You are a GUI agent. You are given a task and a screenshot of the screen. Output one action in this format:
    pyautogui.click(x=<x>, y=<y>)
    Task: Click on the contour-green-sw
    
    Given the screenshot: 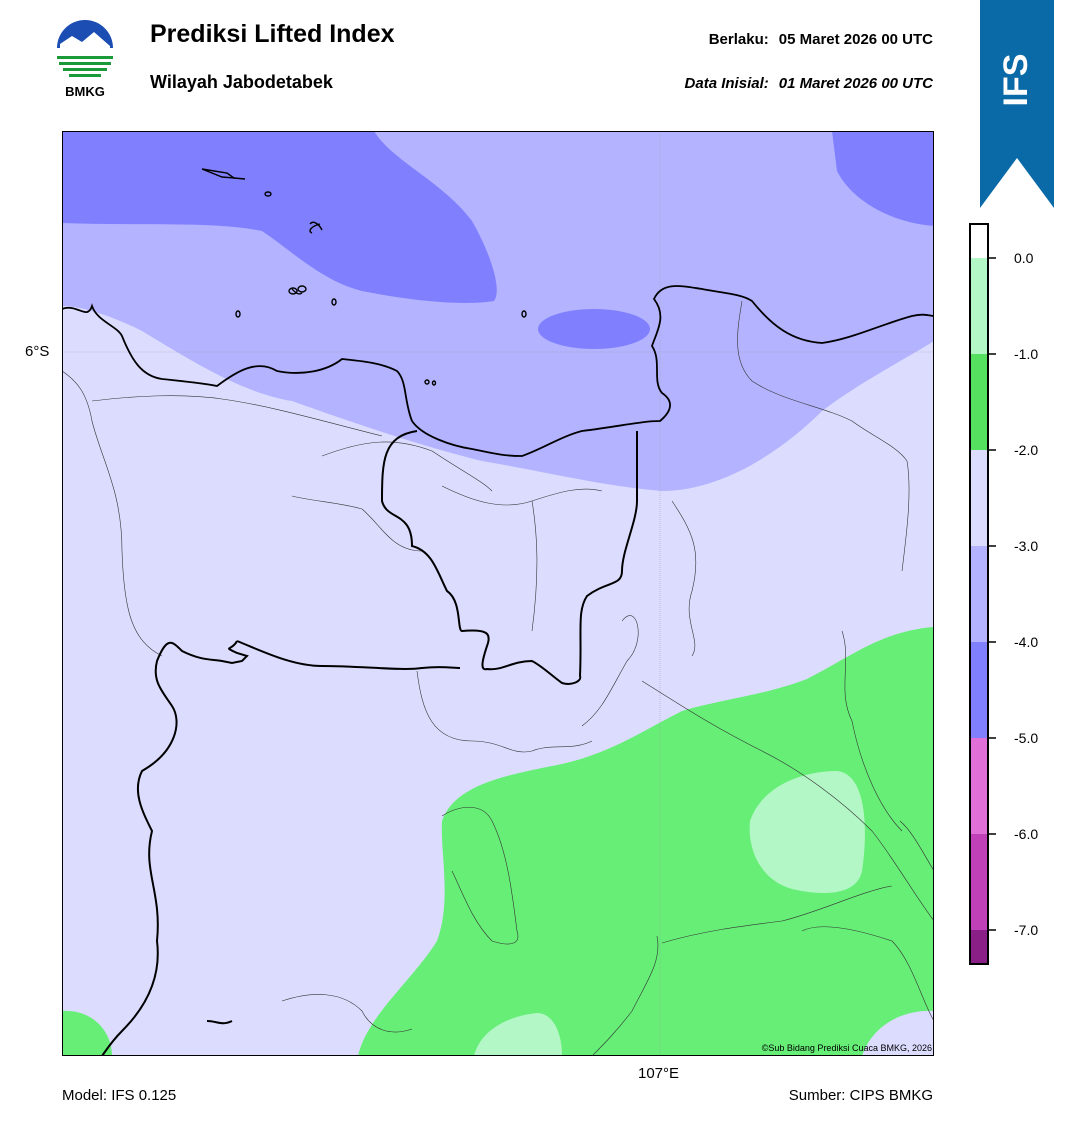 What is the action you would take?
    pyautogui.click(x=87, y=1033)
    